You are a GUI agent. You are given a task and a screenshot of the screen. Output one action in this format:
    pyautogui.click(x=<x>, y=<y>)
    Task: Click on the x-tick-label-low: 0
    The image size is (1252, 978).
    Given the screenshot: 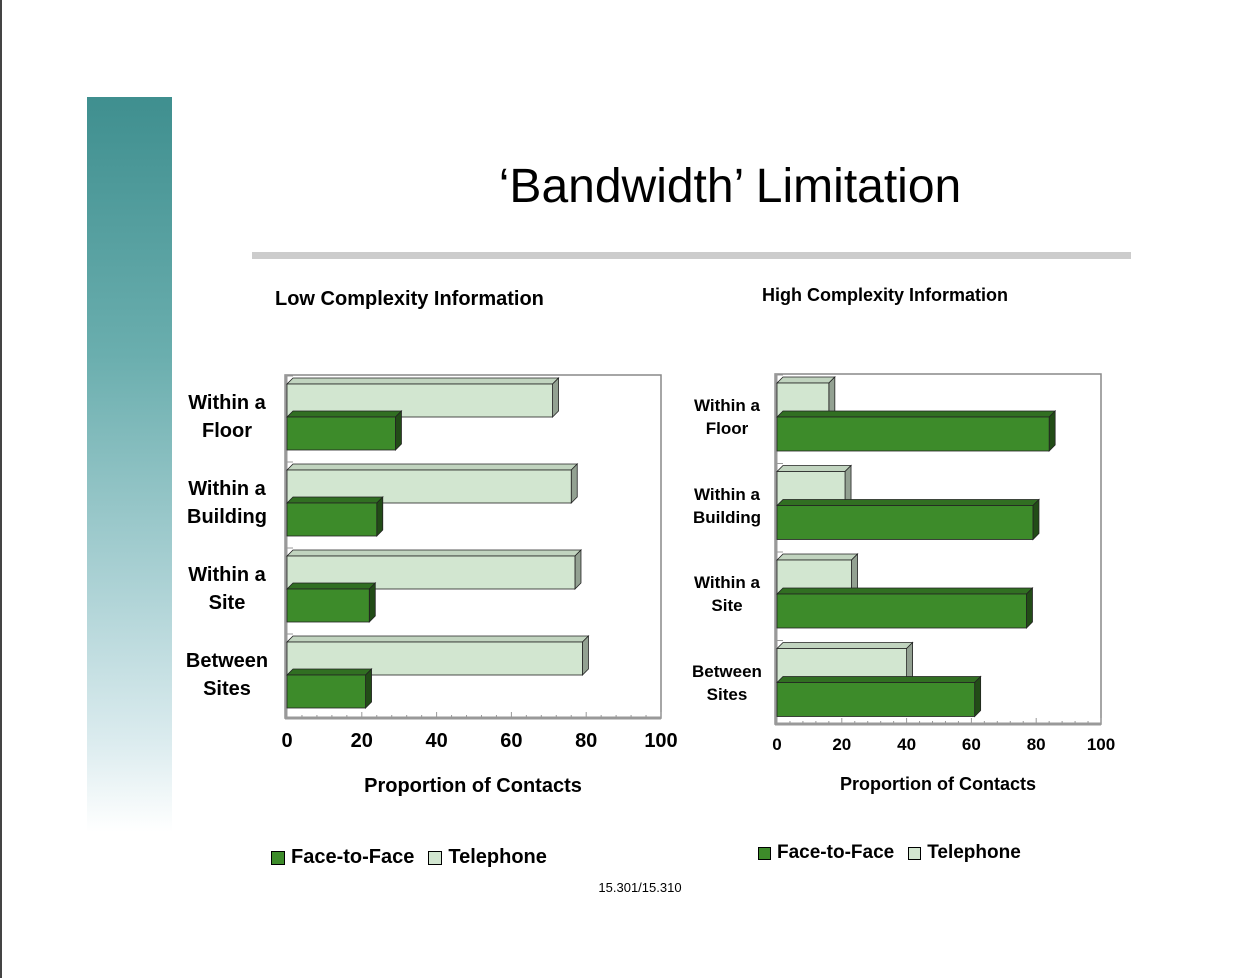 What is the action you would take?
    pyautogui.click(x=287, y=741)
    